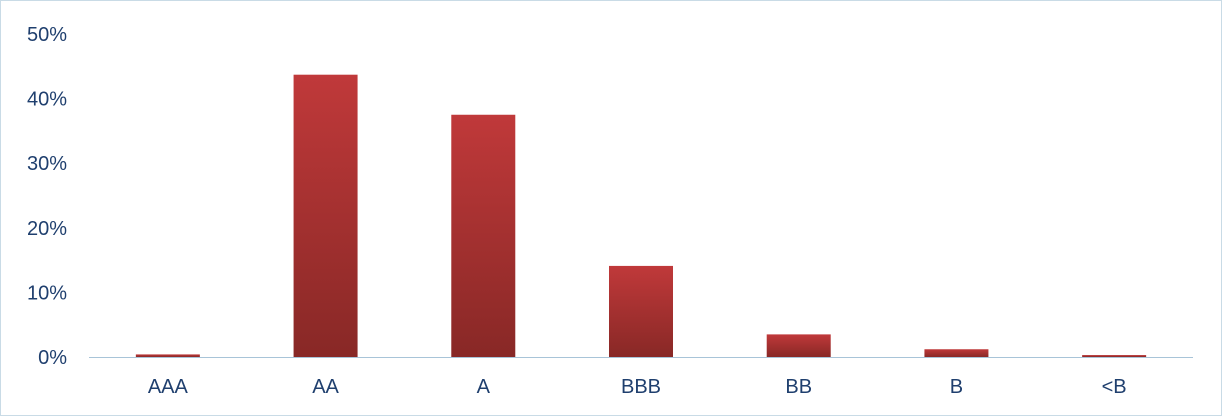  I want to click on bar-aa, so click(325, 215).